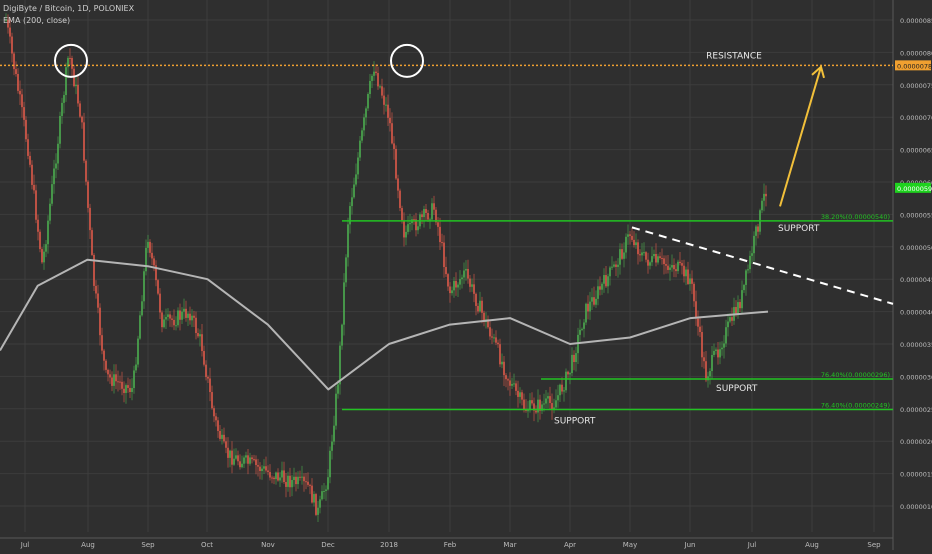 The height and width of the screenshot is (554, 932). I want to click on x-tick-label: 2018, so click(389, 545).